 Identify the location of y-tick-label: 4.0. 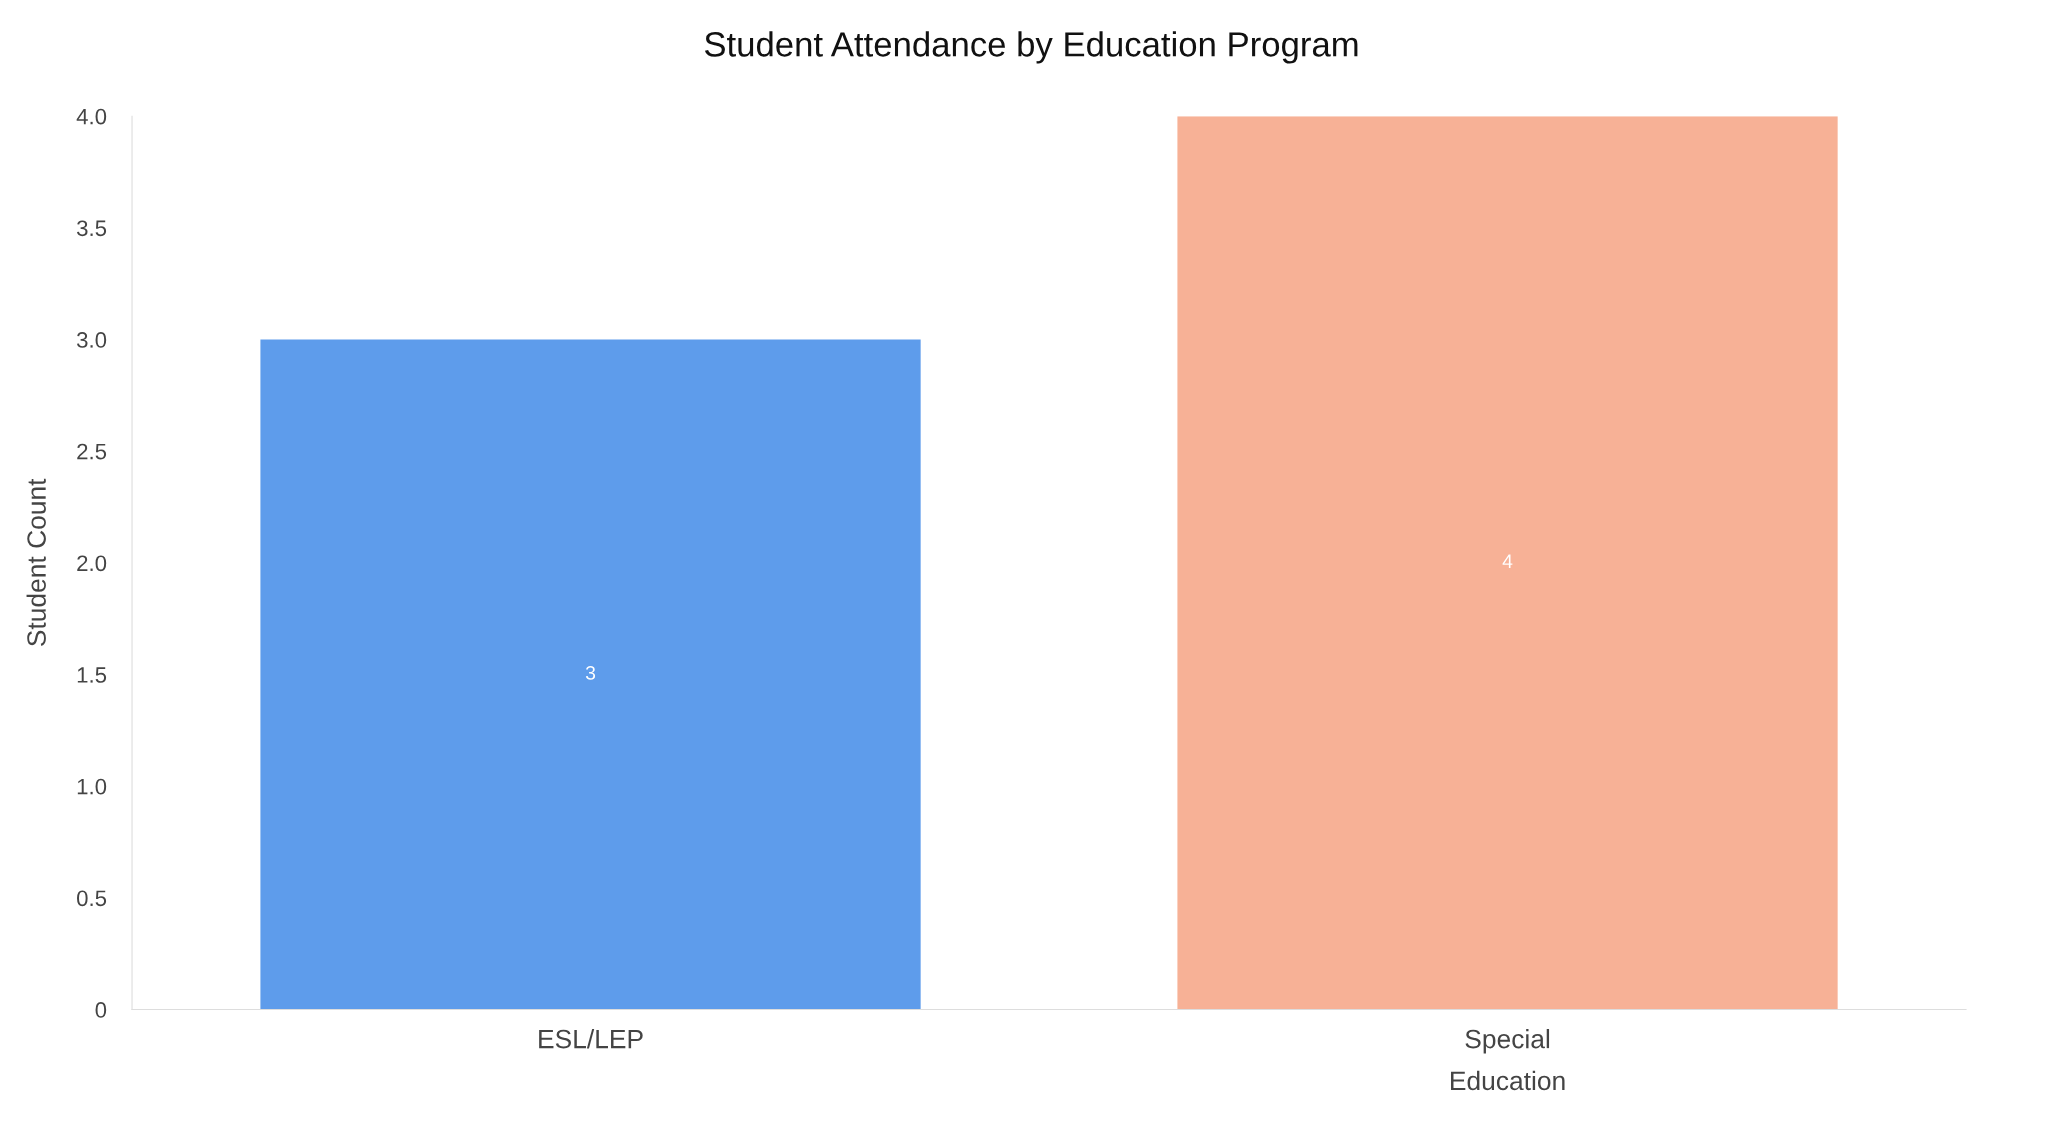
(91, 116).